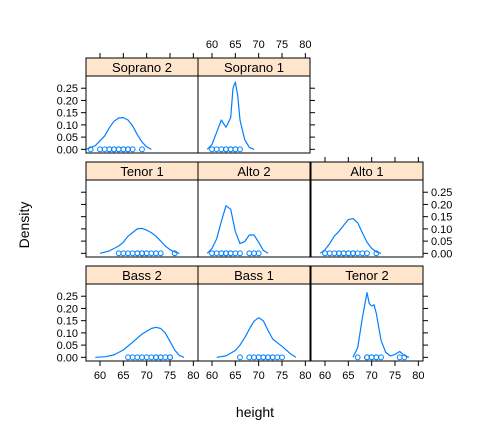 The height and width of the screenshot is (443, 488). I want to click on panel-tenor-1: Tenor 1, so click(142, 209).